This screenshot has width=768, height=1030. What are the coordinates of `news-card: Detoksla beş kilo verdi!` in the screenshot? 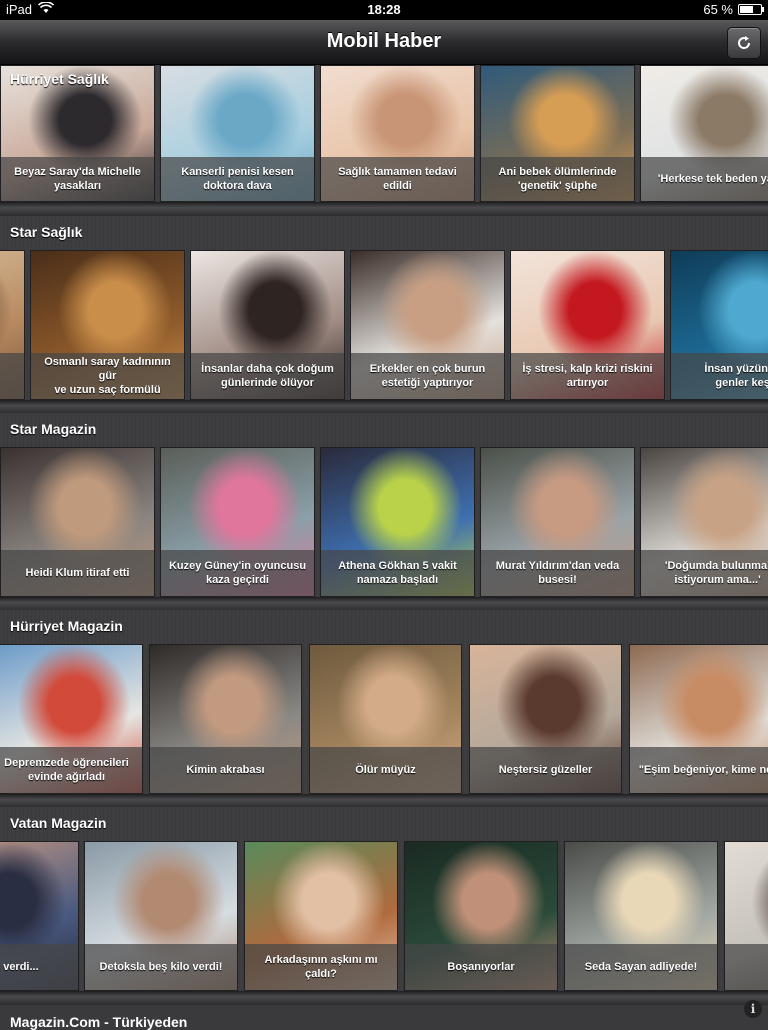 It's located at (161, 916).